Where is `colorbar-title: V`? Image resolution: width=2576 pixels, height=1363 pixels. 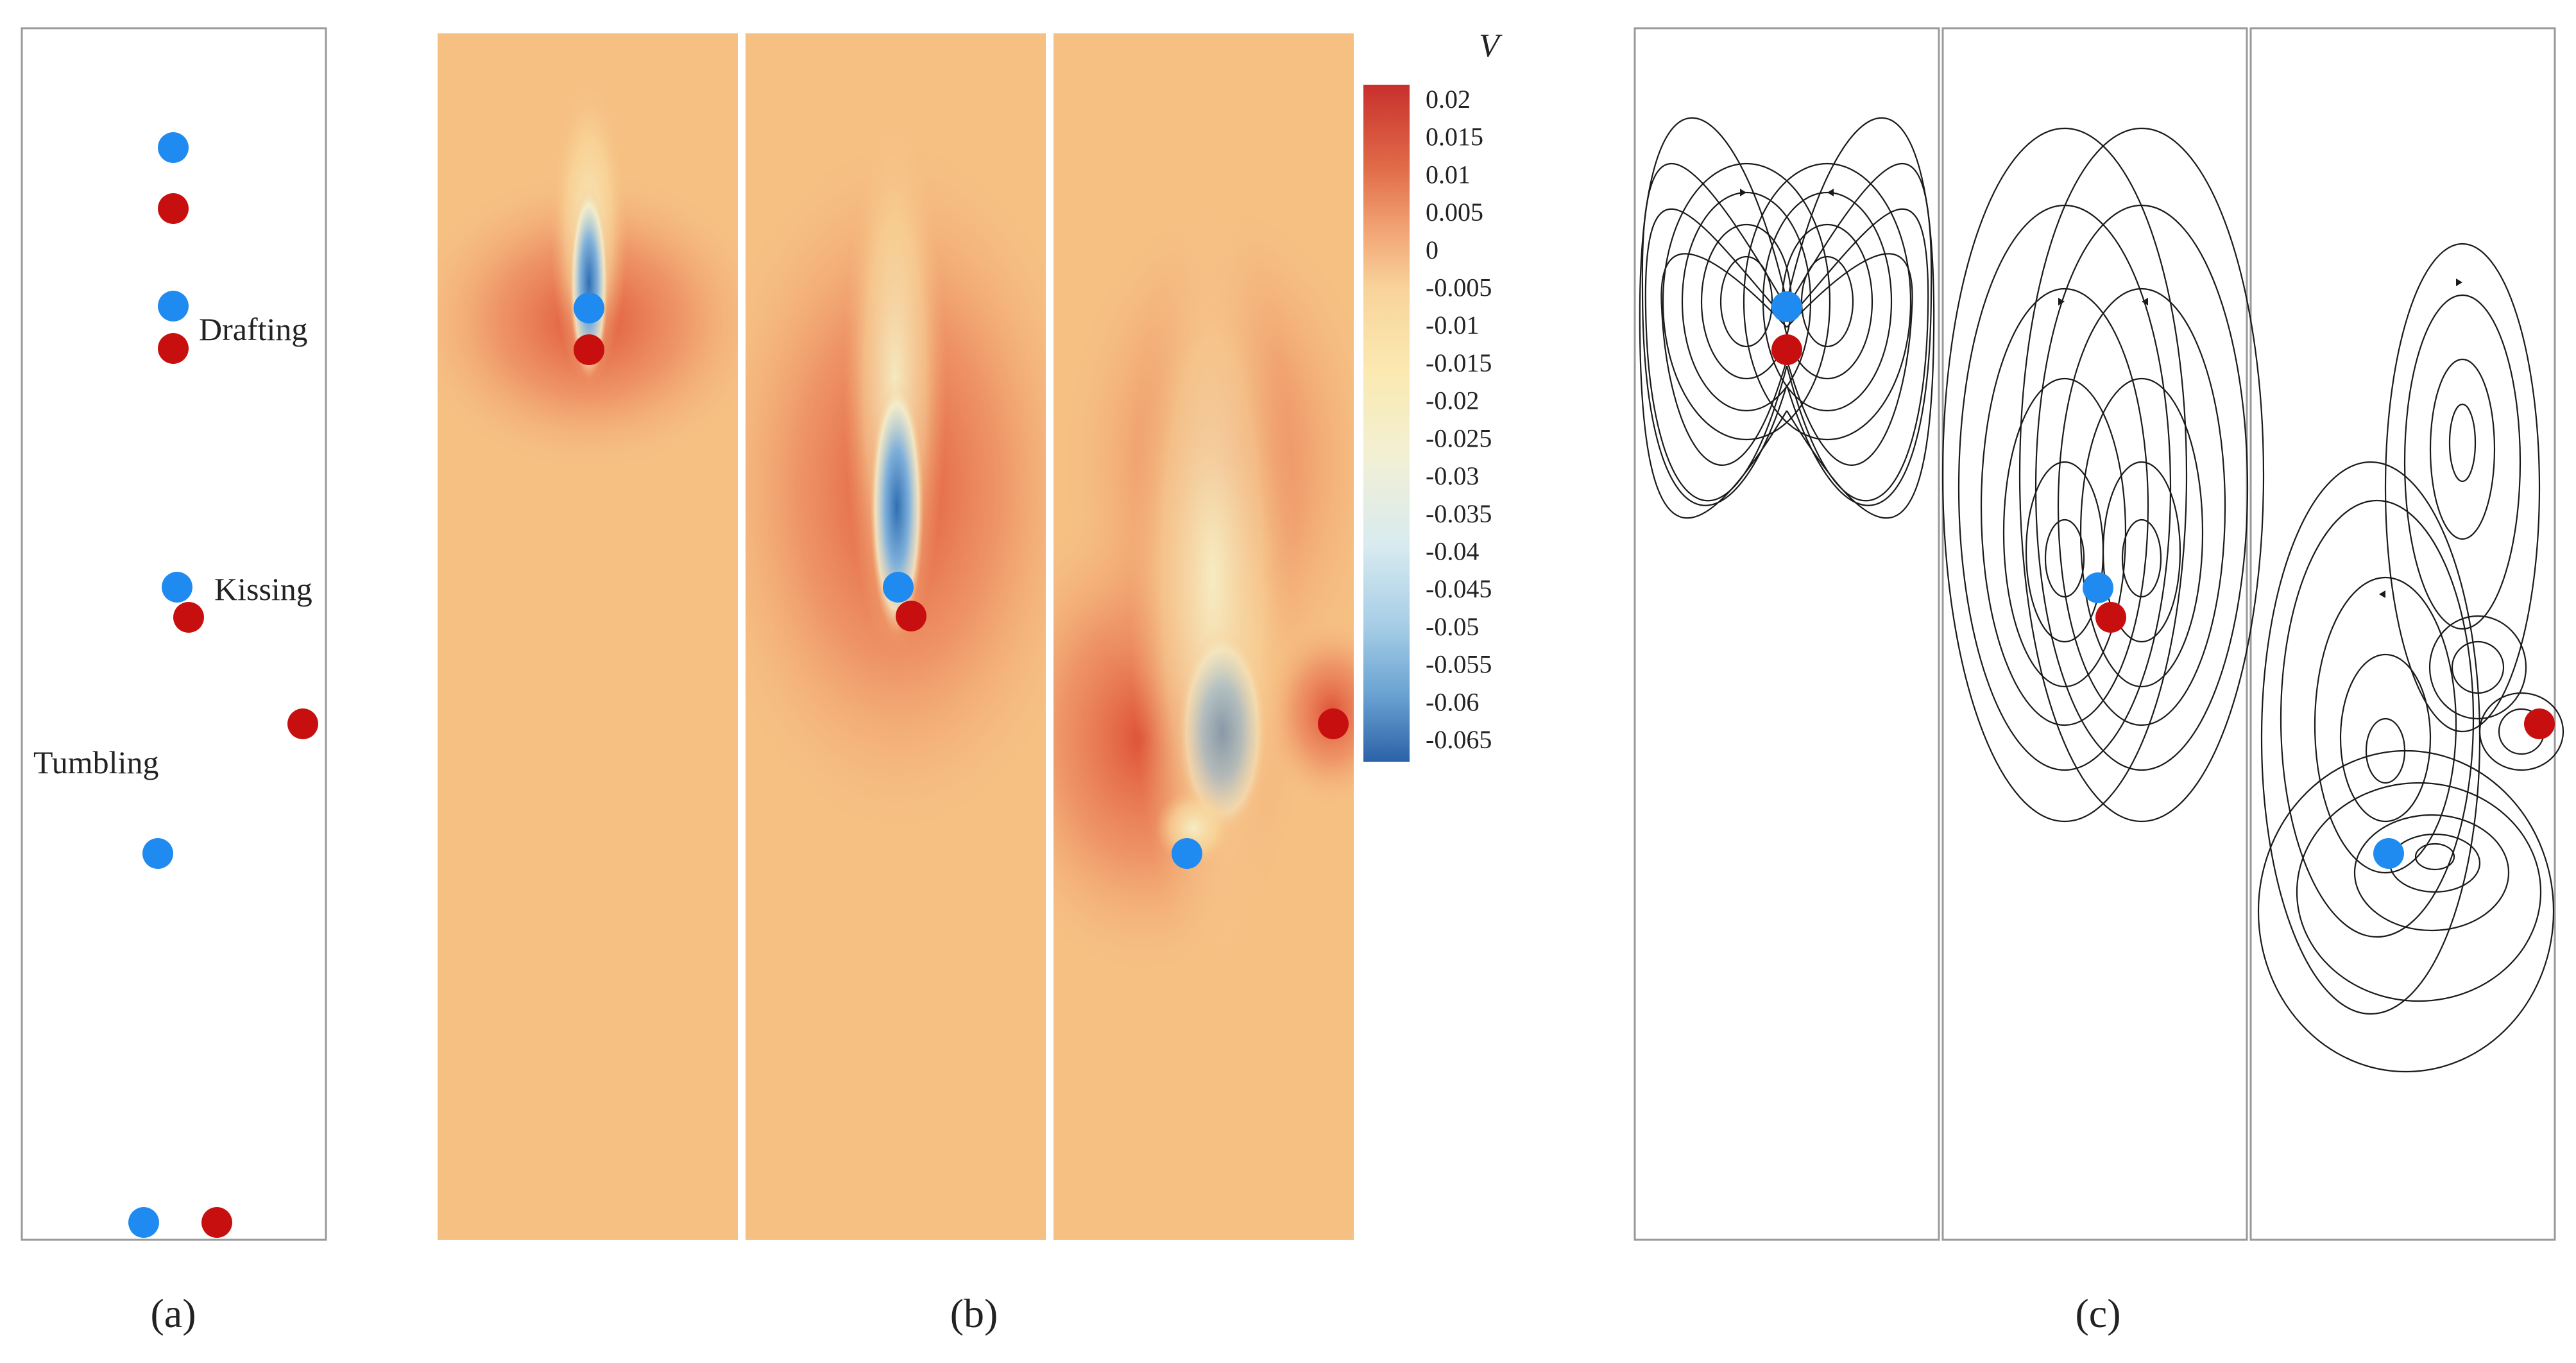 colorbar-title: V is located at coordinates (1491, 46).